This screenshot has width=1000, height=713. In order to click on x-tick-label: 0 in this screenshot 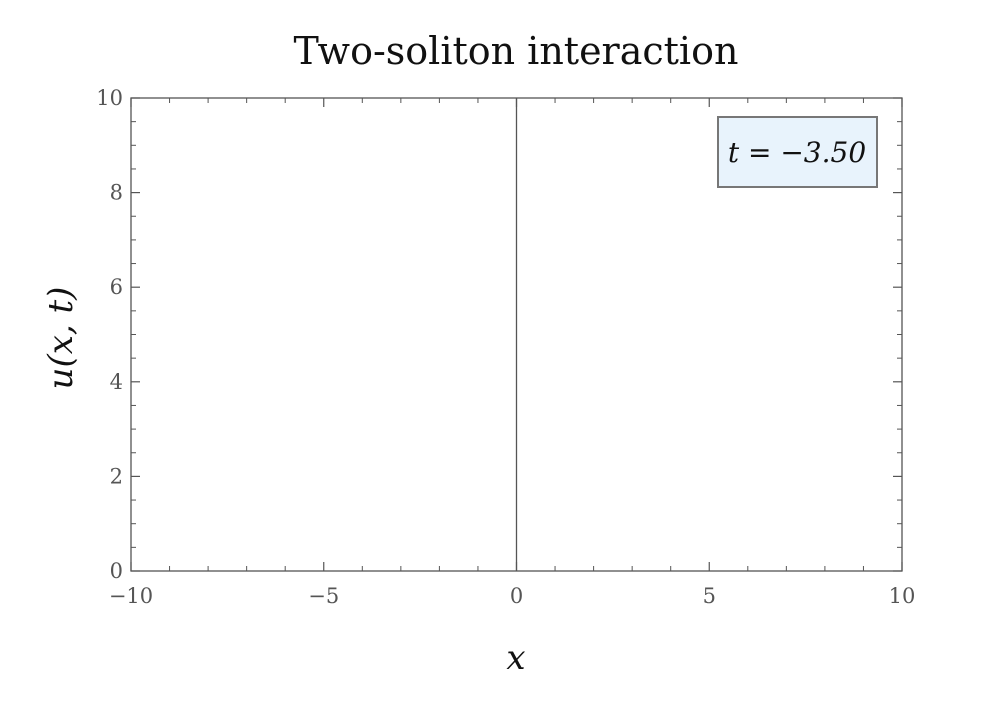, I will do `click(516, 596)`.